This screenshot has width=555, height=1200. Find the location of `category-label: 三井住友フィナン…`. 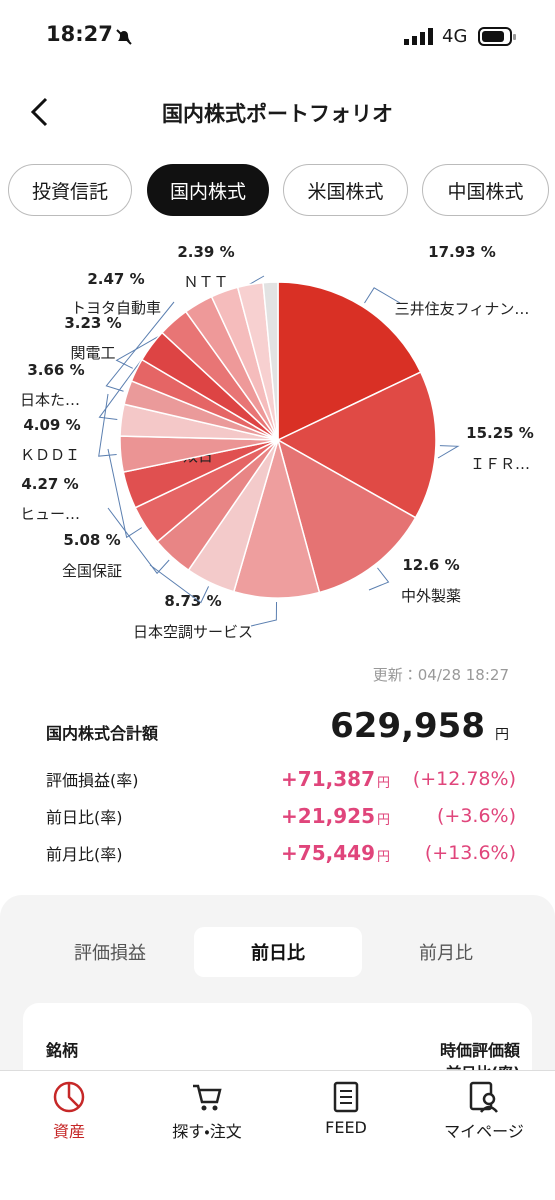

category-label: 三井住友フィナン… is located at coordinates (462, 309).